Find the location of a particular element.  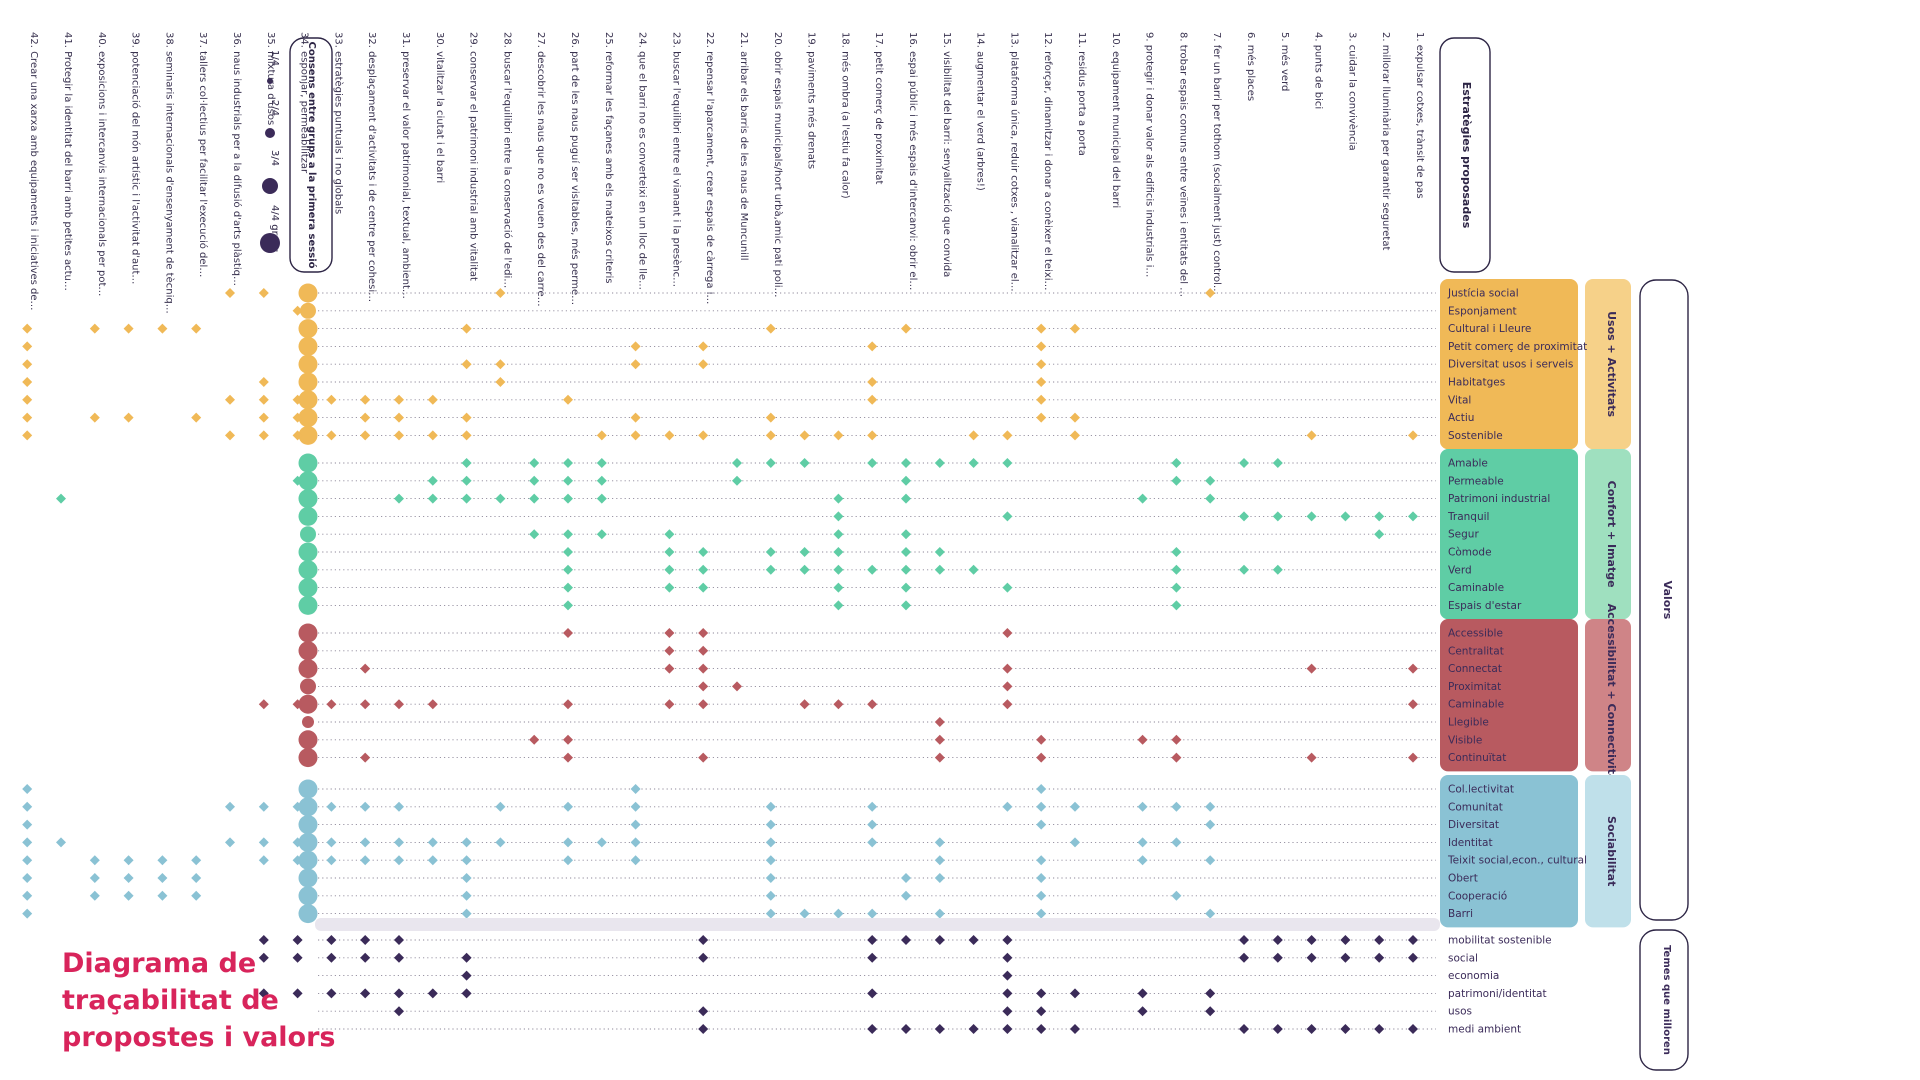

value-group-box is located at coordinates (1509, 534).